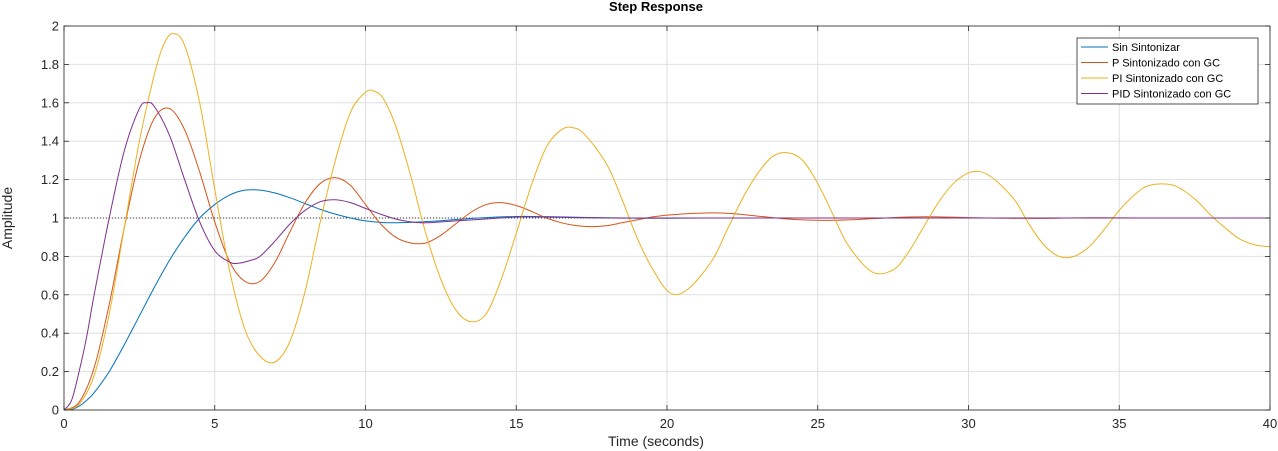 The height and width of the screenshot is (451, 1278). Describe the element at coordinates (50, 64) in the screenshot. I see `y-tick-label: 1.8` at that location.